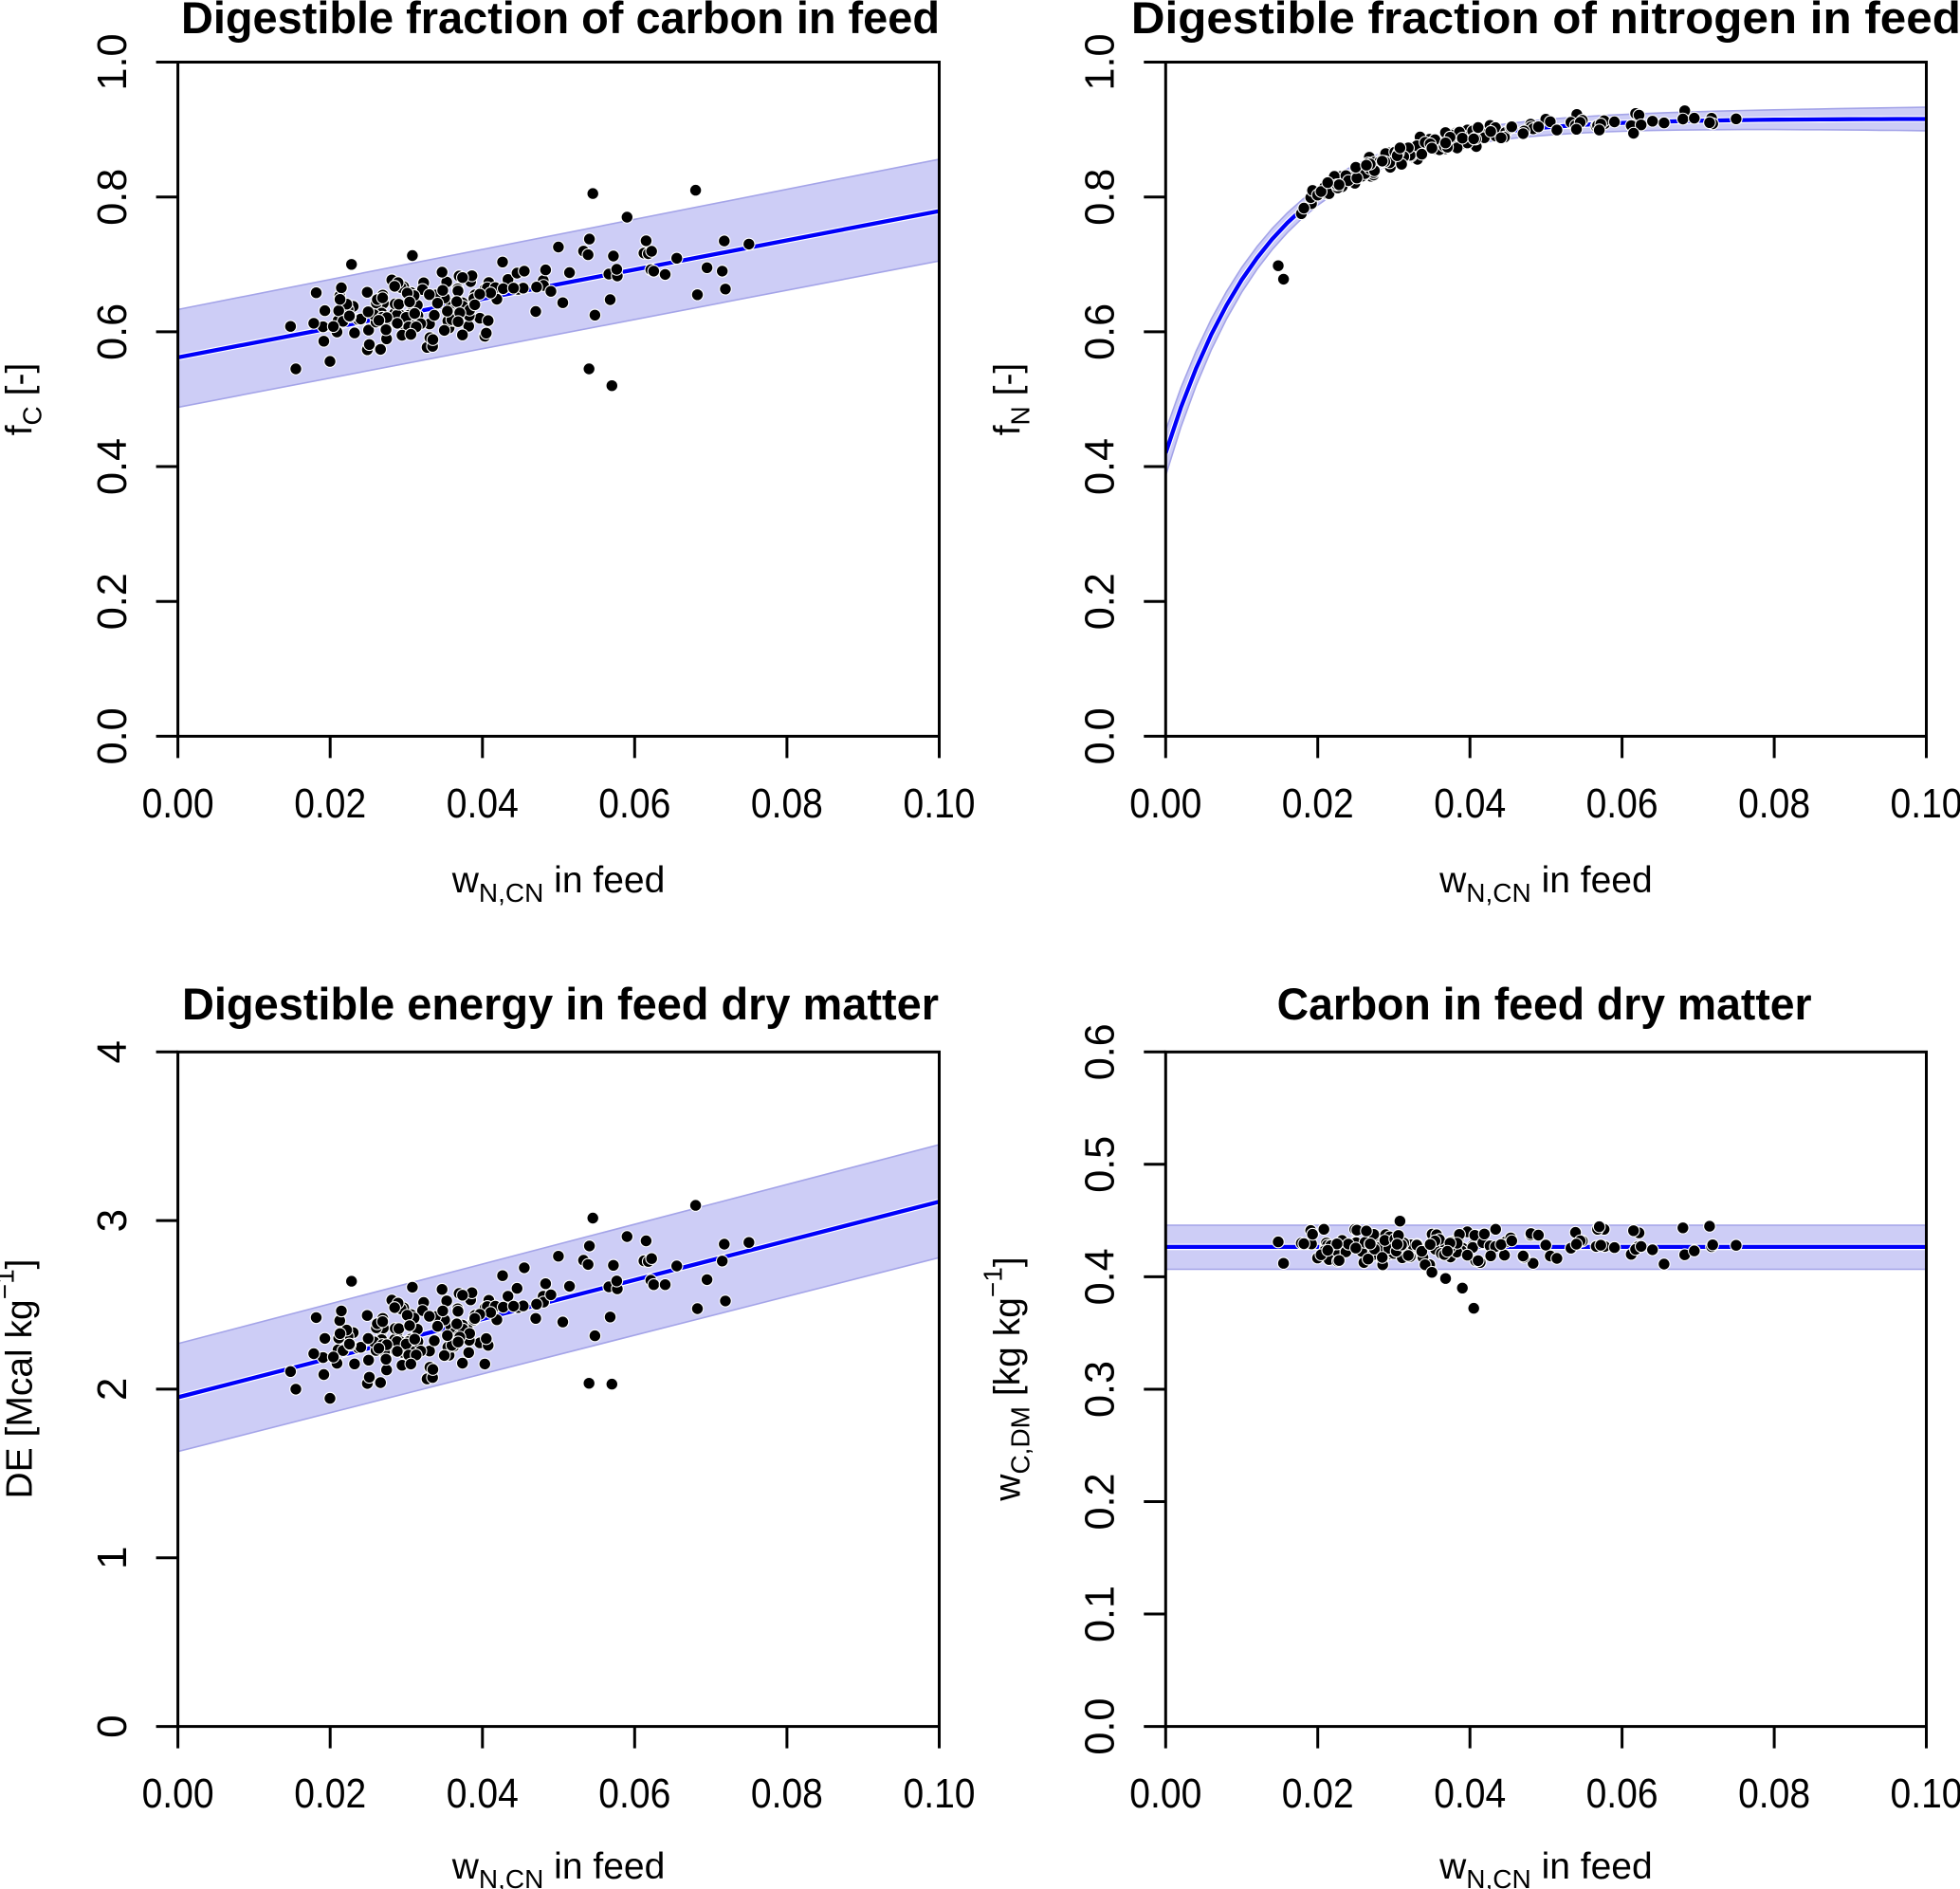 This screenshot has height=1889, width=1960. Describe the element at coordinates (112, 1389) in the screenshot. I see `svg-text: 2` at that location.